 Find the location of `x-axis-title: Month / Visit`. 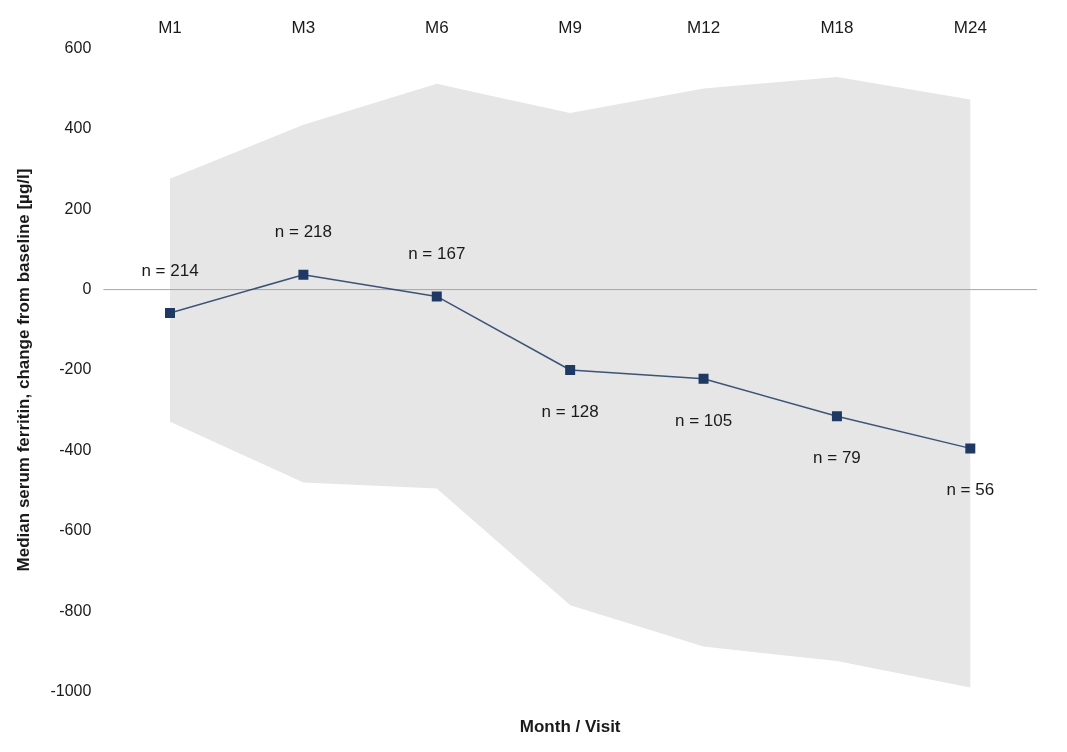

x-axis-title: Month / Visit is located at coordinates (570, 727).